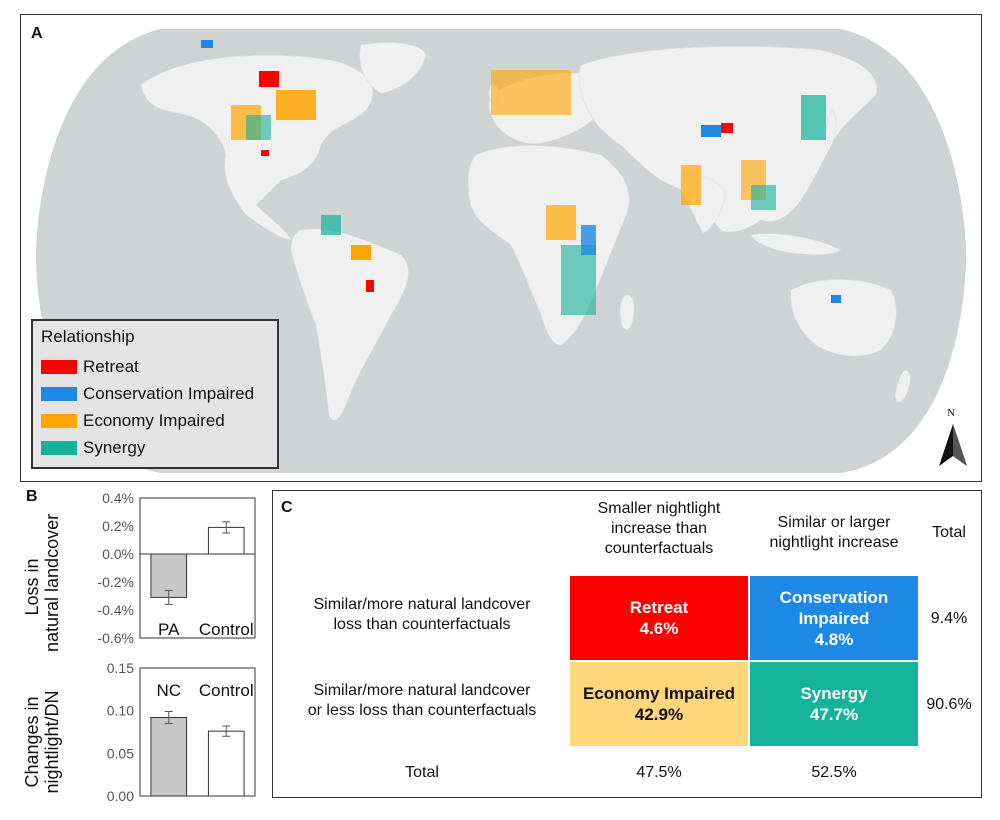  What do you see at coordinates (834, 693) in the screenshot?
I see `cell-name: Synergy` at bounding box center [834, 693].